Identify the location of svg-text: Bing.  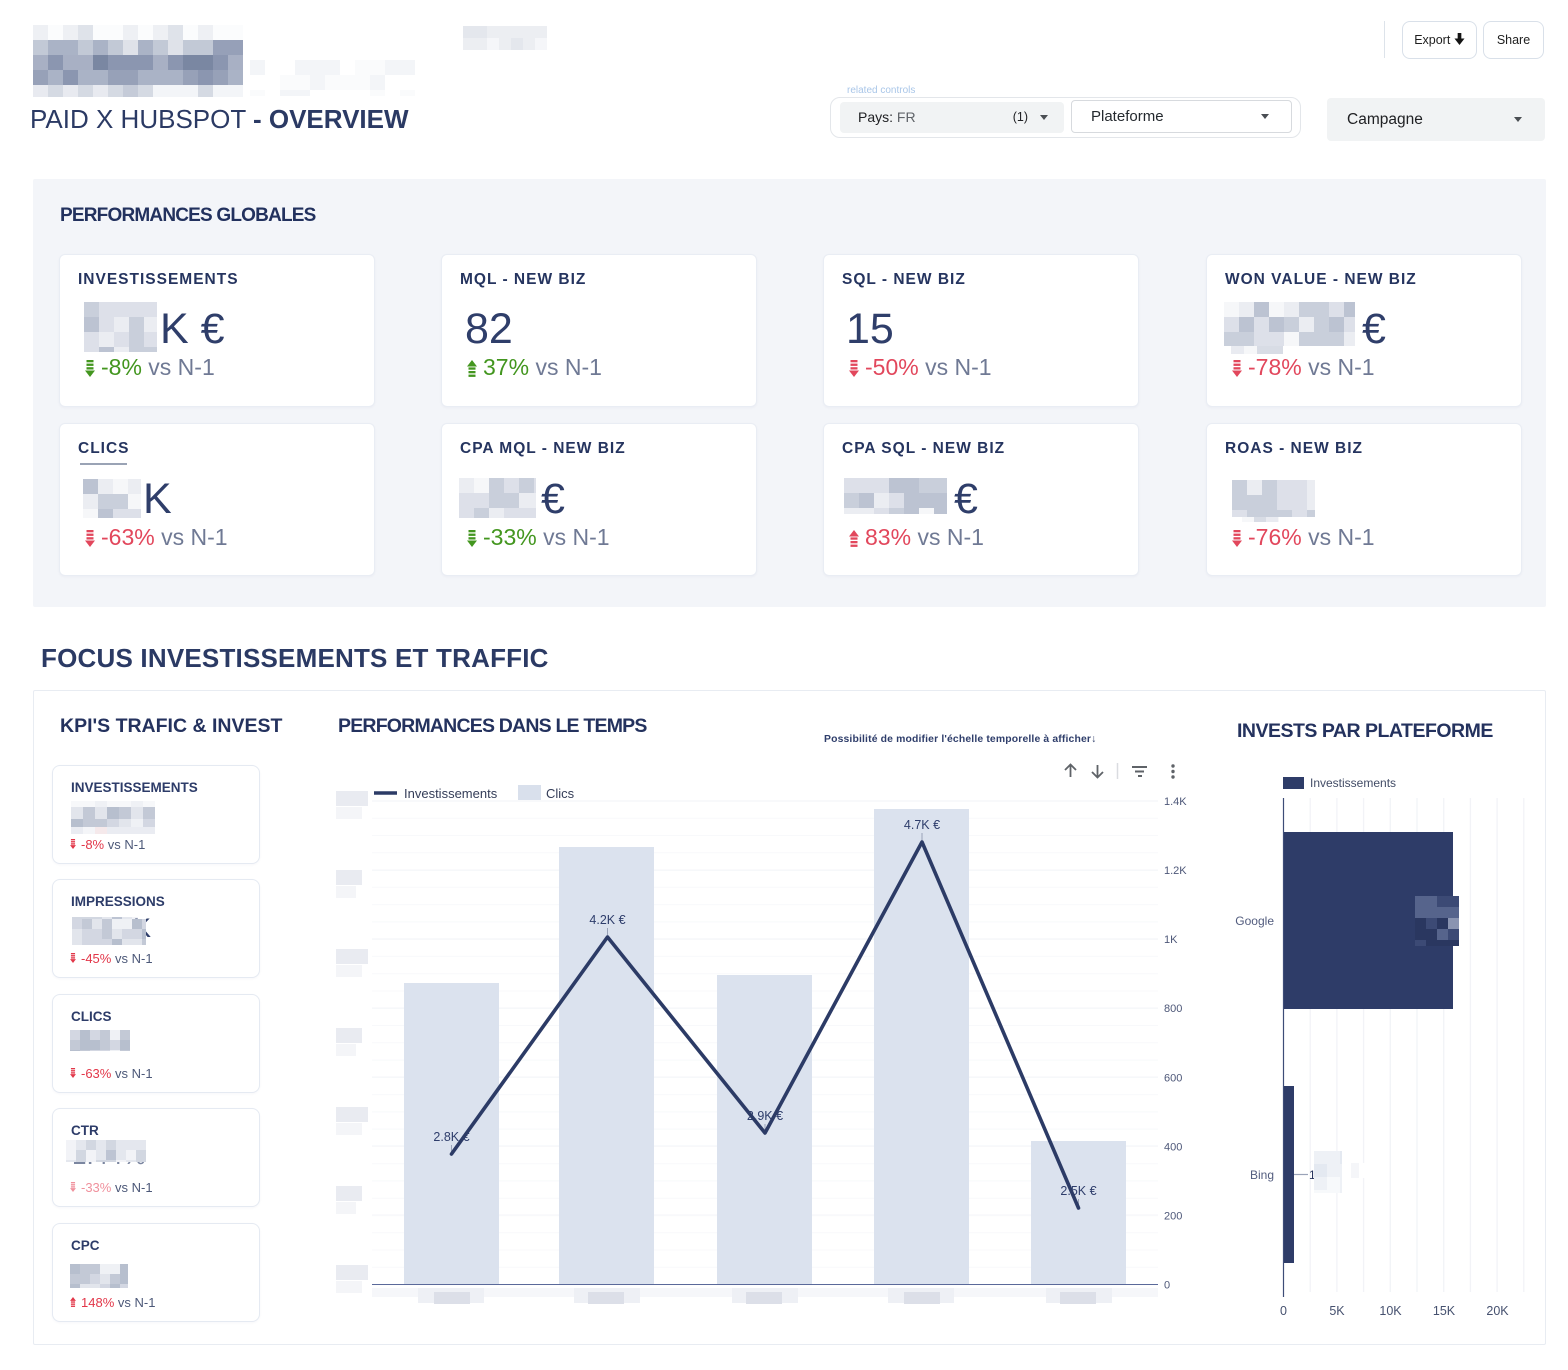
(1262, 1175).